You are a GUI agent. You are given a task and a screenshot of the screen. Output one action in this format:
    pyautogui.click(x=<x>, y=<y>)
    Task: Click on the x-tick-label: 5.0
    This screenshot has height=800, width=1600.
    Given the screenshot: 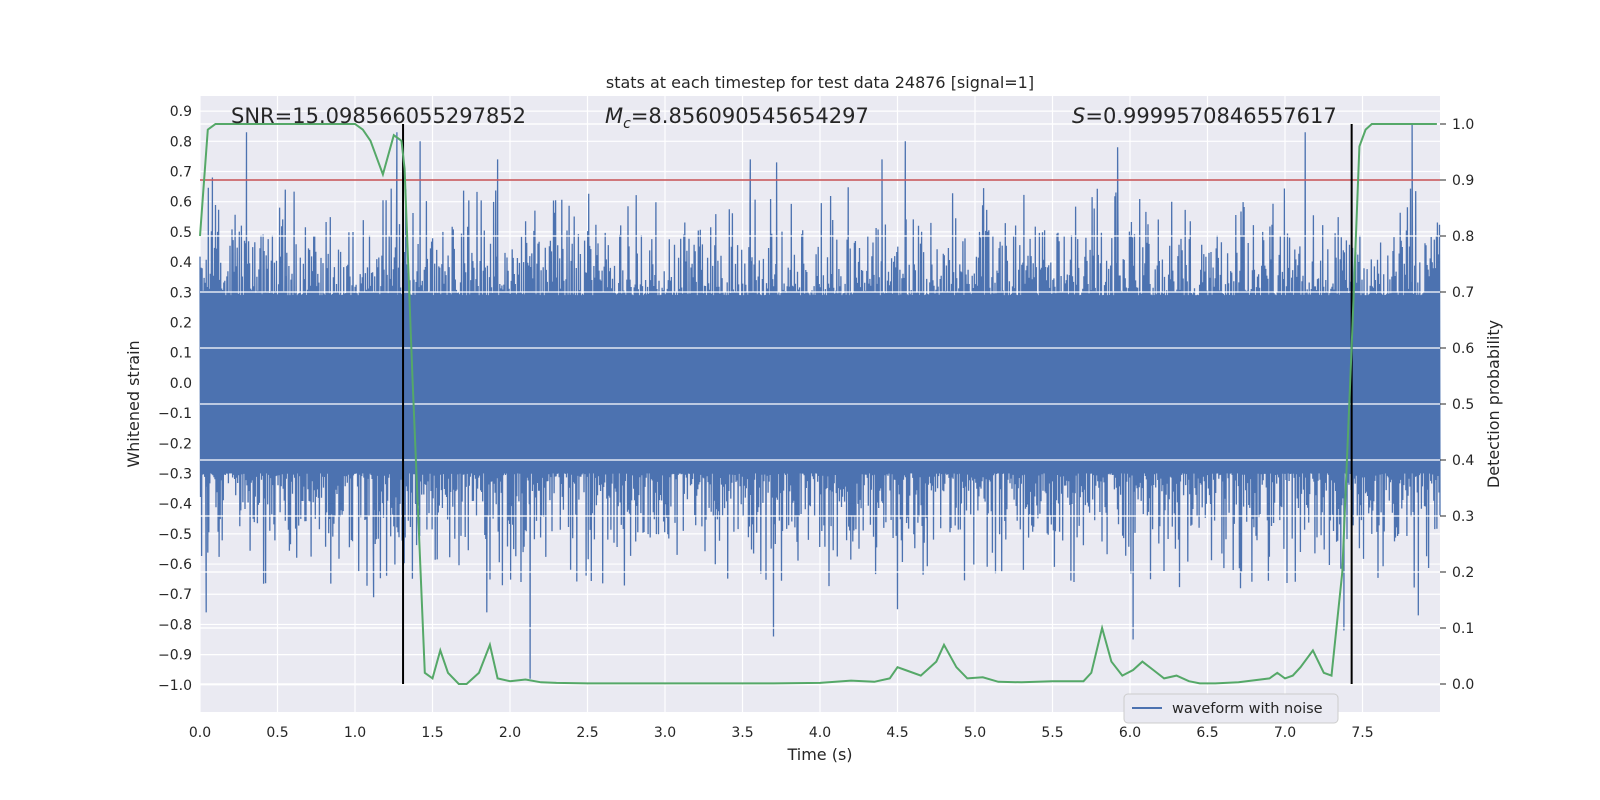 What is the action you would take?
    pyautogui.click(x=975, y=733)
    